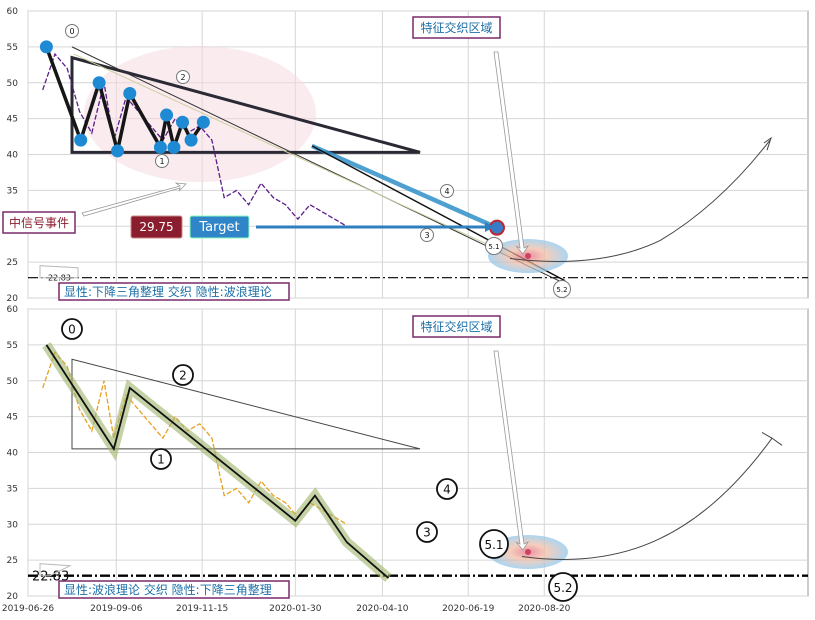  I want to click on x-tick-label: 2020-01-30, so click(295, 609).